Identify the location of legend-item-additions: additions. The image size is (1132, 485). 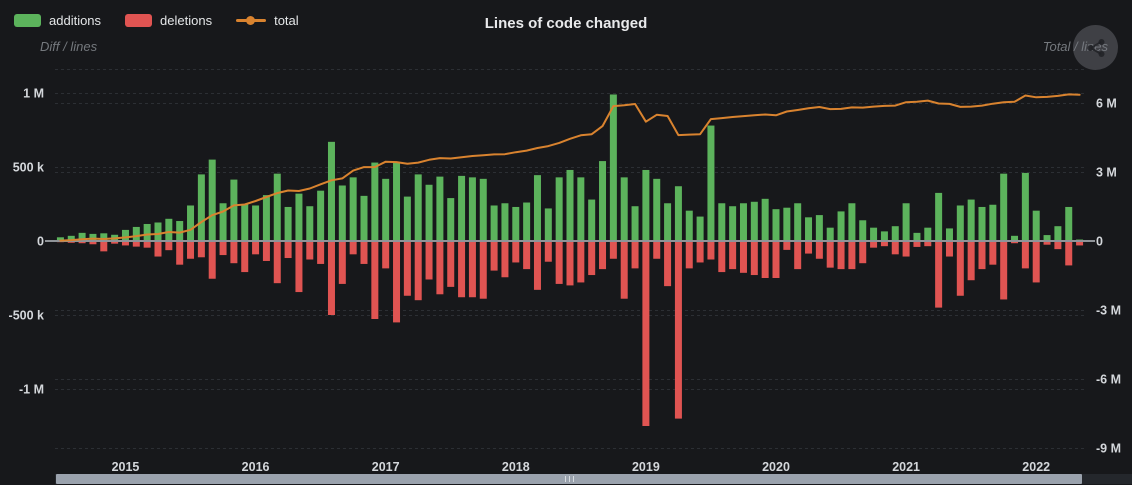
(57, 20).